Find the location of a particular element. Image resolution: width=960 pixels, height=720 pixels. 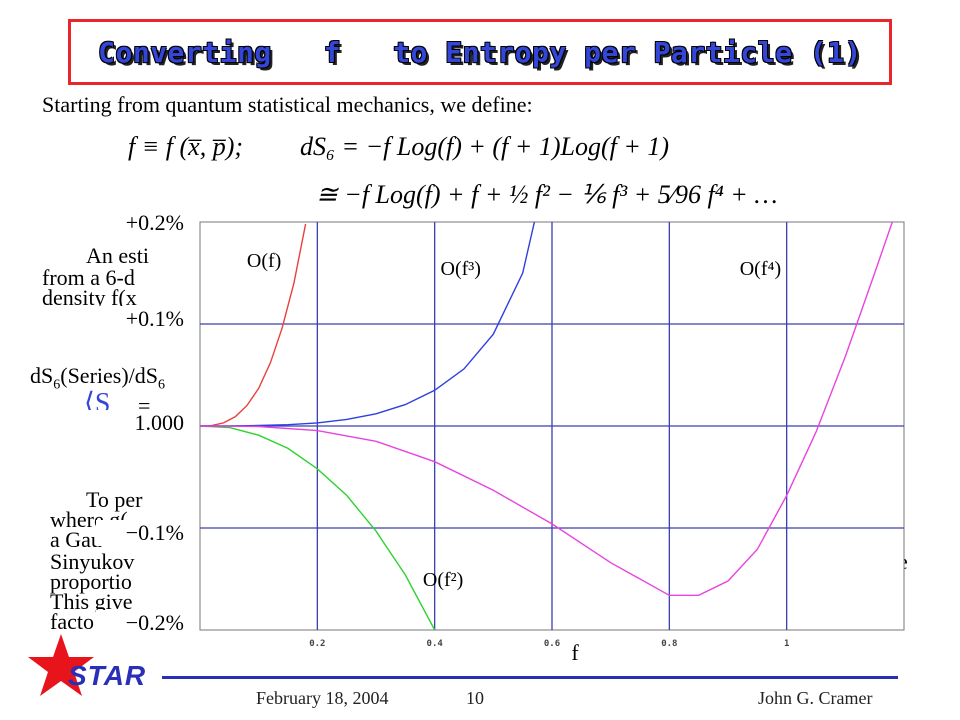

occluded-text-1: An esti is located at coordinates (117, 255).